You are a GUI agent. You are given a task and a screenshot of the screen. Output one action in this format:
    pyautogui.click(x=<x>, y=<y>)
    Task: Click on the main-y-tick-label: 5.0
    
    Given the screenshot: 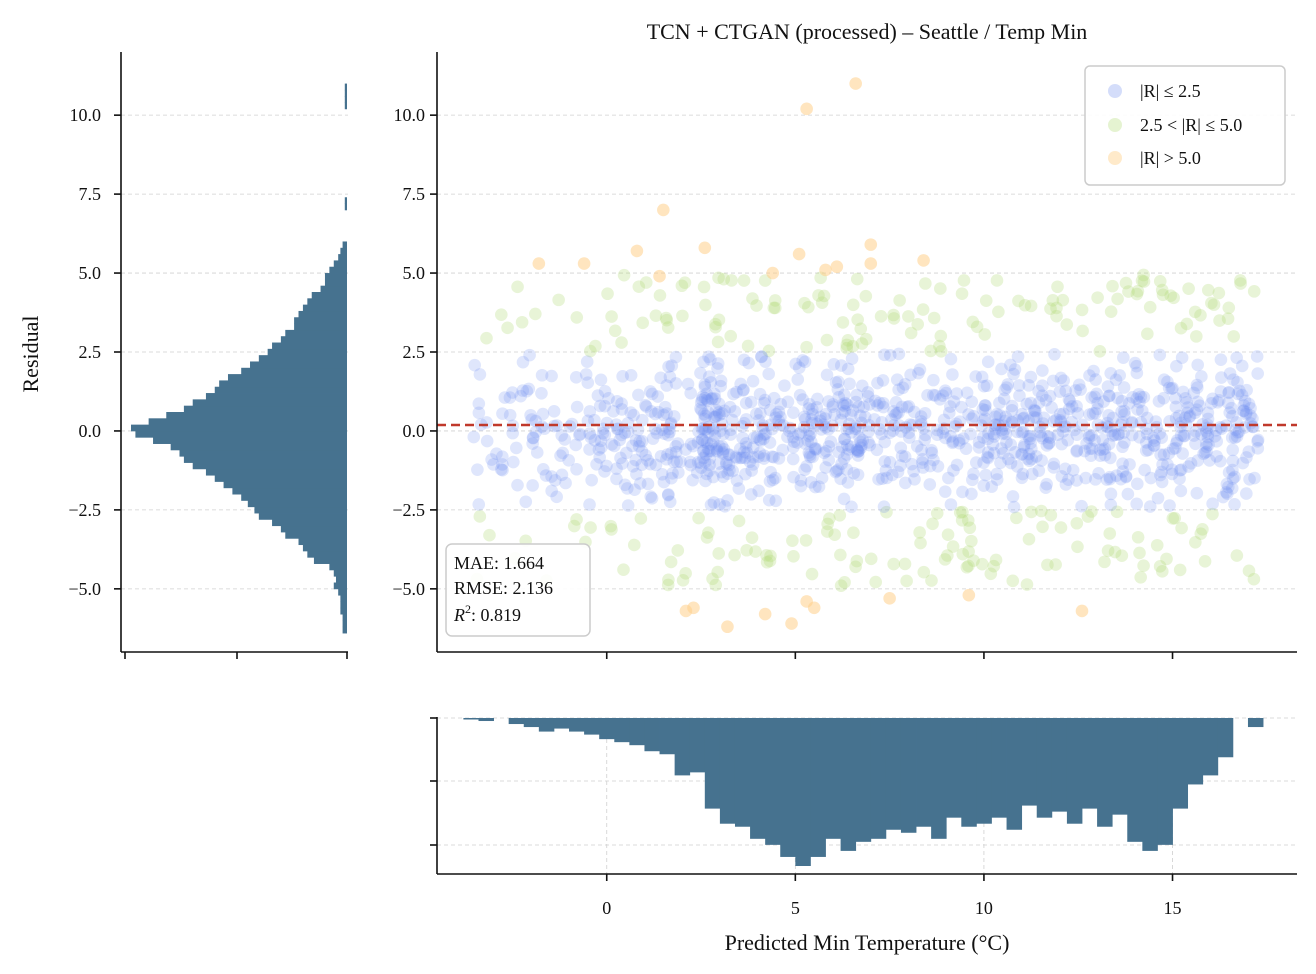 What is the action you would take?
    pyautogui.click(x=414, y=273)
    